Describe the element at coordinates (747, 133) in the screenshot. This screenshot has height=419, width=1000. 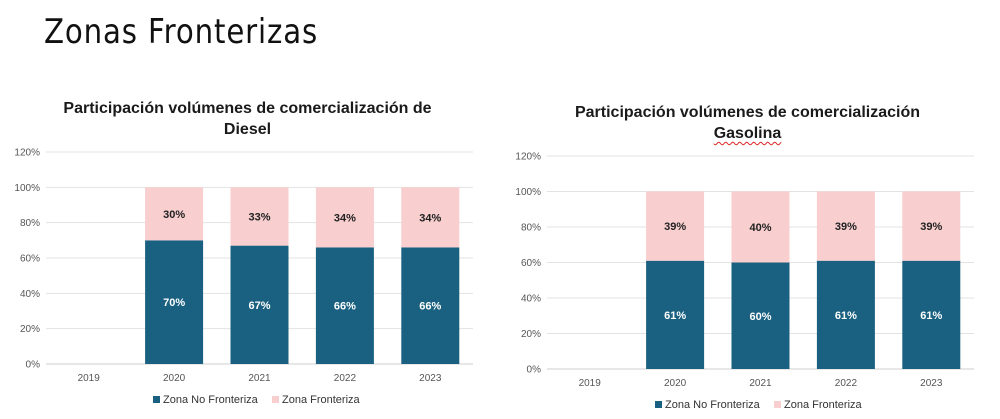
I see `chart-title-line2: Gasolina` at that location.